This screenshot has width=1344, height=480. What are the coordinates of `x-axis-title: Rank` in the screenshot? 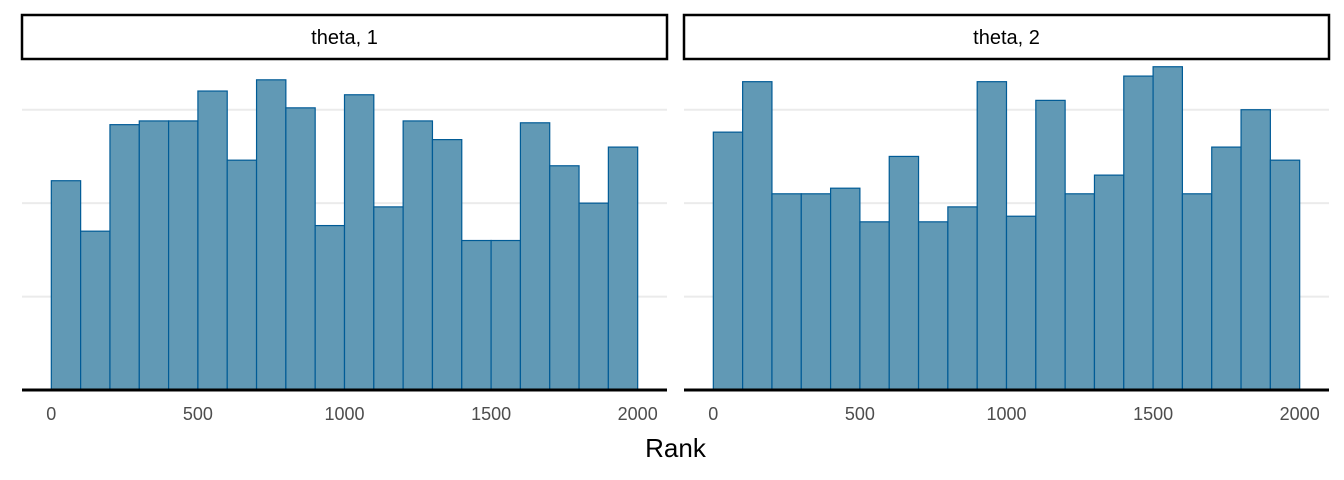 It's located at (676, 448).